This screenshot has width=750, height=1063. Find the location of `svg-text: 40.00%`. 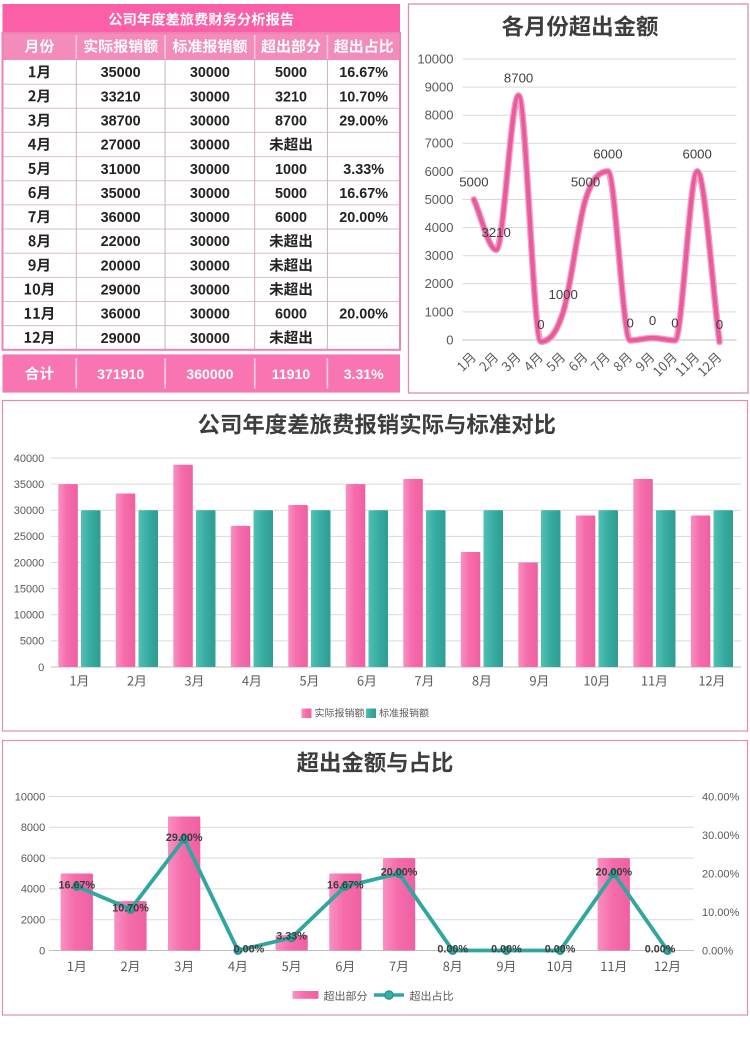

svg-text: 40.00% is located at coordinates (721, 797).